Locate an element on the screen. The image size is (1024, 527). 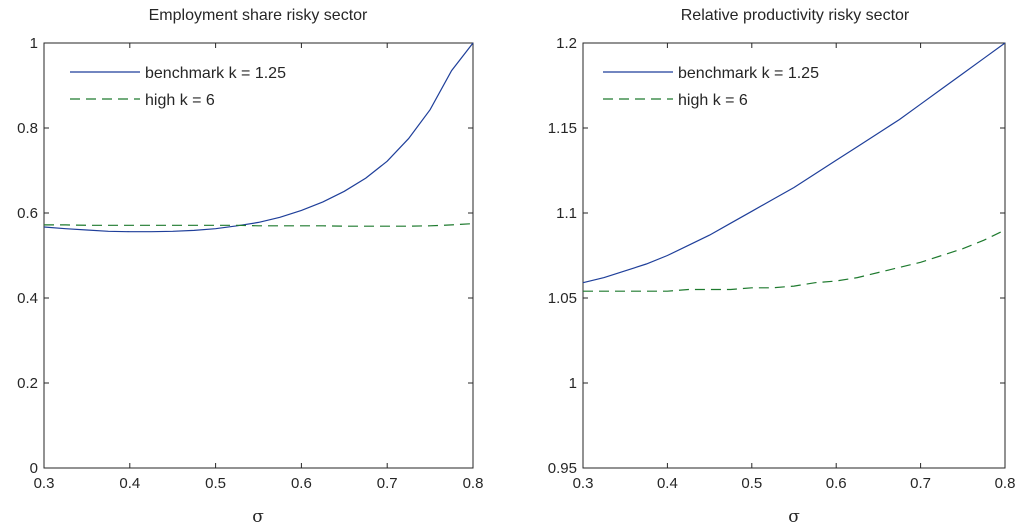
right-y-tick-label: 1.1 is located at coordinates (566, 213).